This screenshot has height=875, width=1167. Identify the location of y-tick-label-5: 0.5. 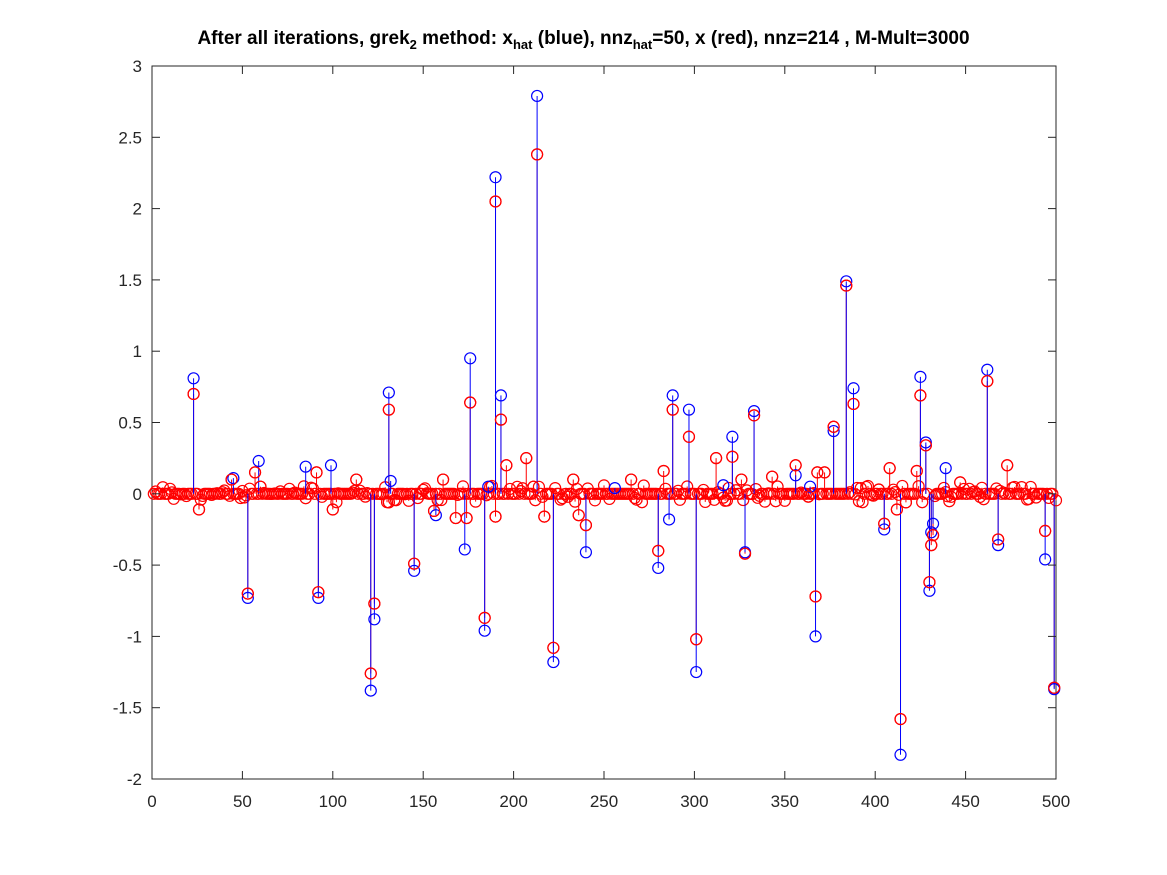
(130, 423).